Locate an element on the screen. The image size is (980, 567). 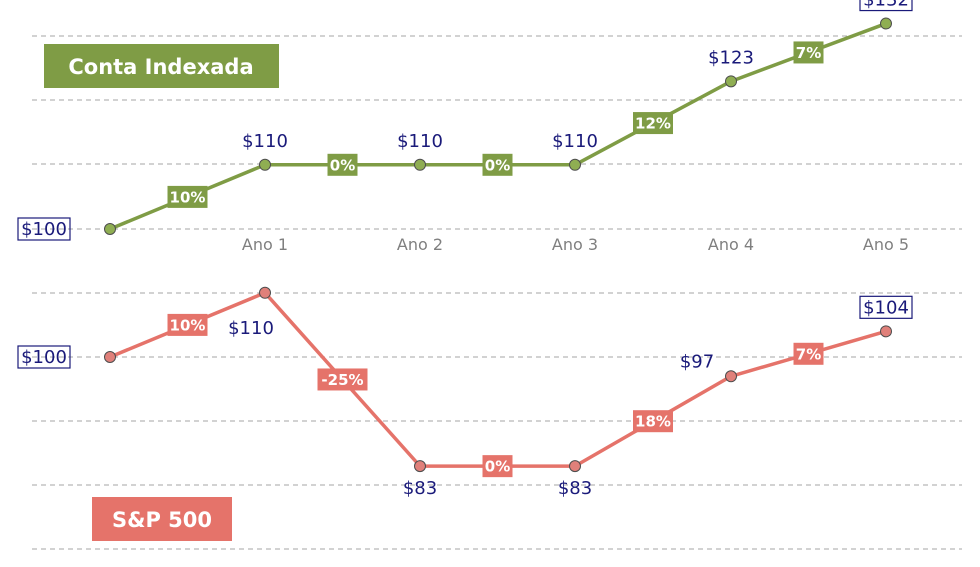
sp500-return-label: -25% is located at coordinates (342, 380).